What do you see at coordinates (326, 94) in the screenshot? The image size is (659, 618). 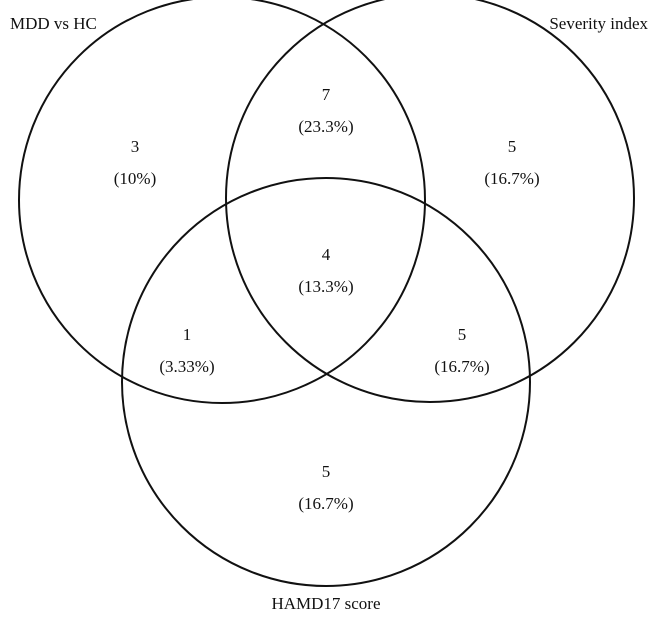 I see `region-count: 7` at bounding box center [326, 94].